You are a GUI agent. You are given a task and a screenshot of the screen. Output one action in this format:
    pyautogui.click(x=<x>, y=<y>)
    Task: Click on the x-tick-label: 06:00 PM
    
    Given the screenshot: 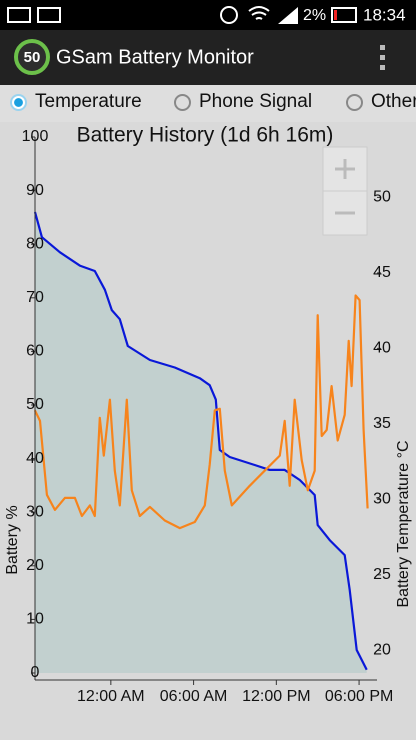 What is the action you would take?
    pyautogui.click(x=359, y=696)
    